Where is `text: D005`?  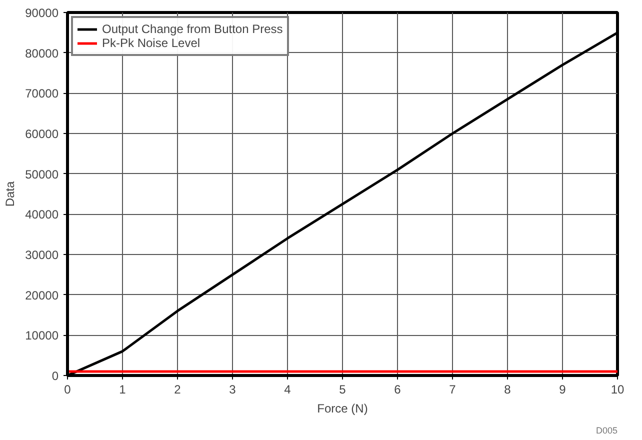
text: D005 is located at coordinates (607, 431).